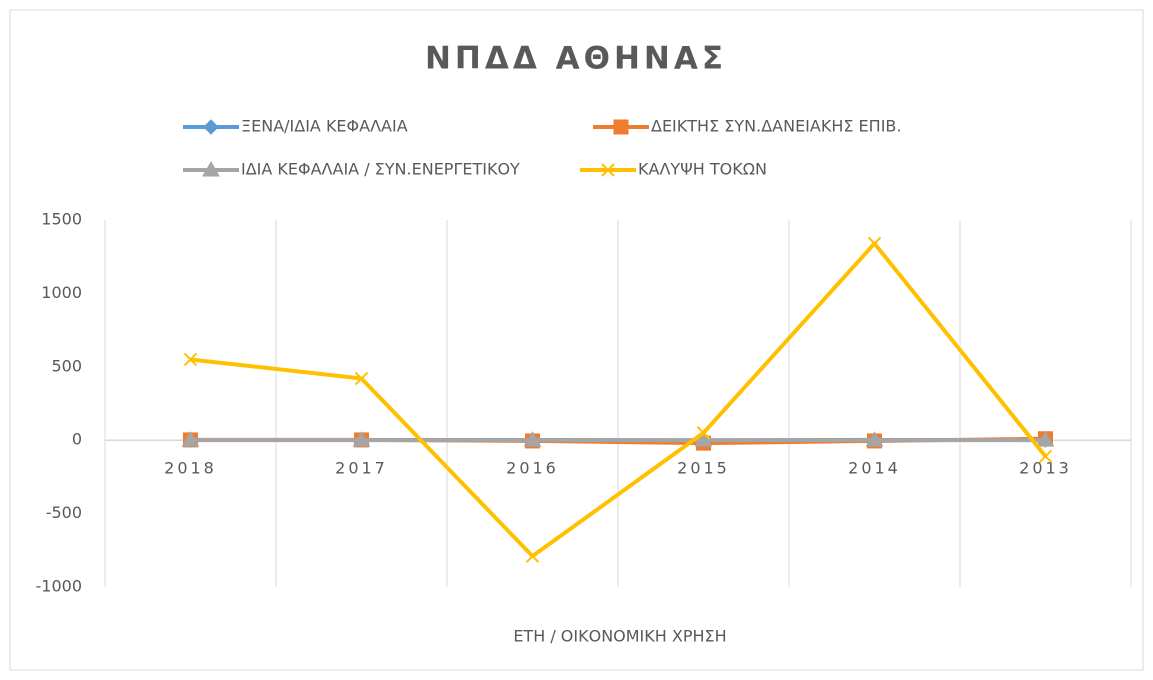 This screenshot has width=1153, height=680. I want to click on y-tick-label: 0, so click(77, 439).